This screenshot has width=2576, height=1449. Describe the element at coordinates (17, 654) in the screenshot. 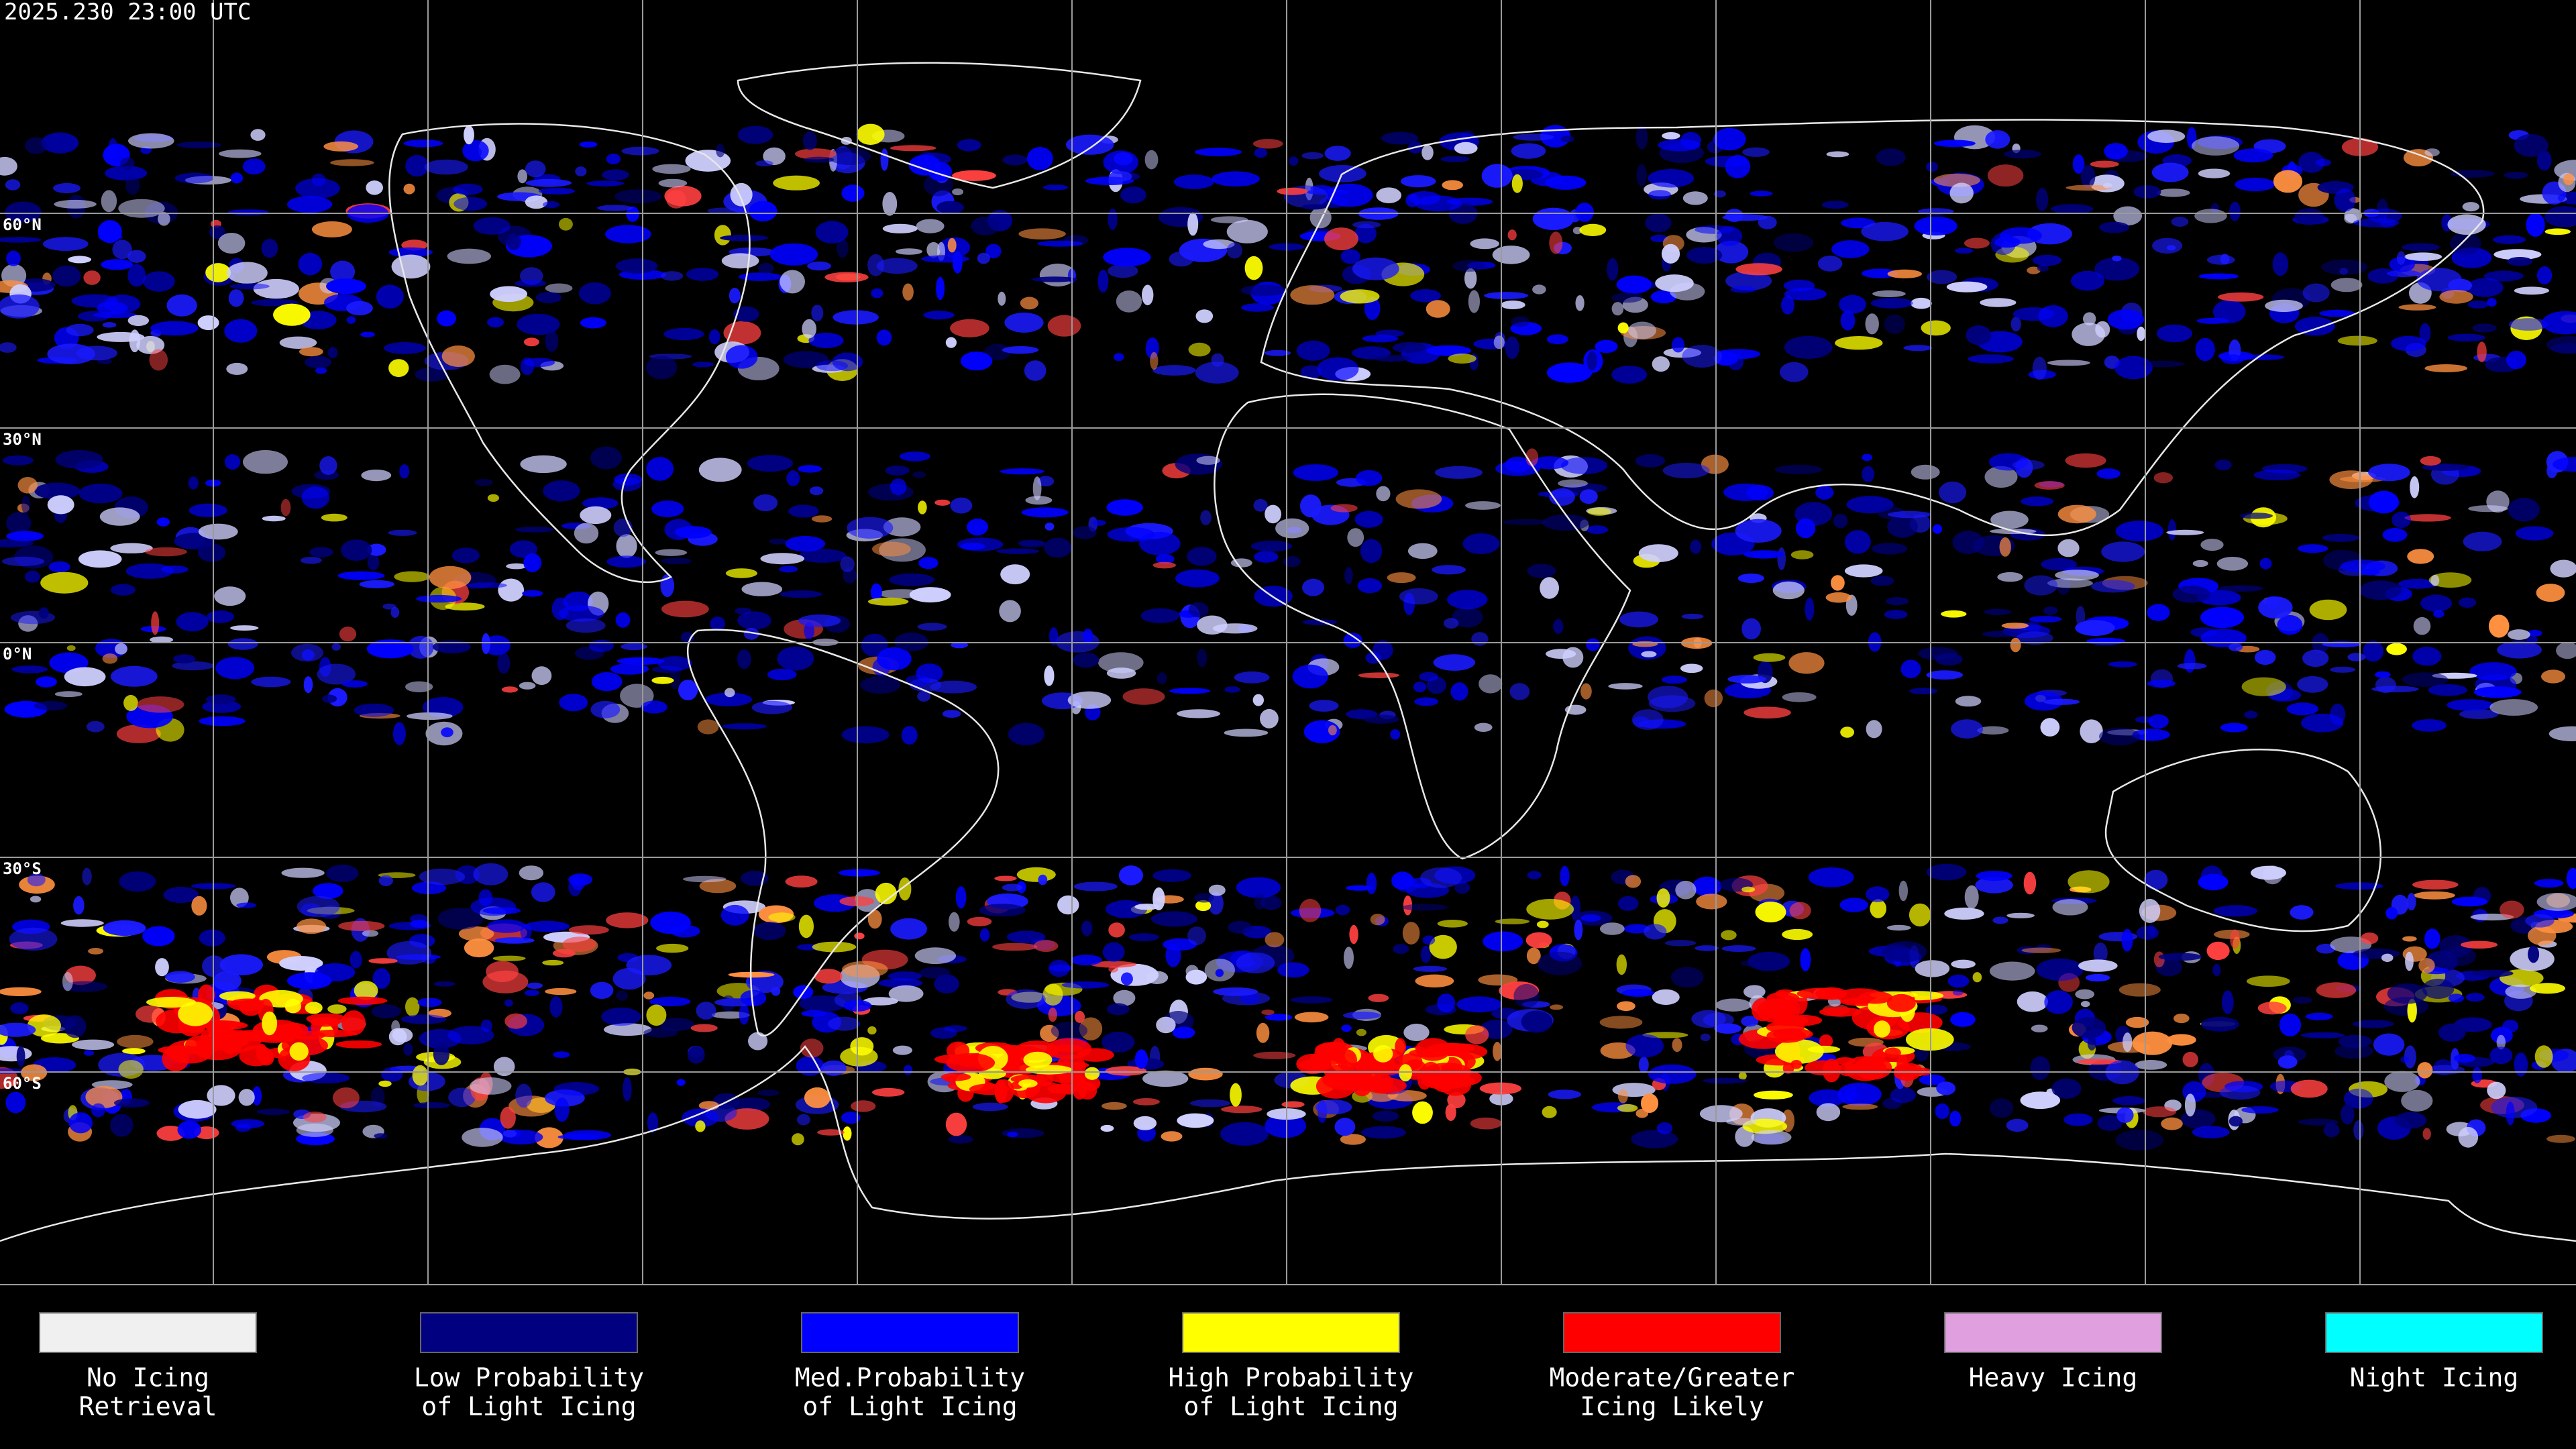

I see `latitude-label: 0°N` at that location.